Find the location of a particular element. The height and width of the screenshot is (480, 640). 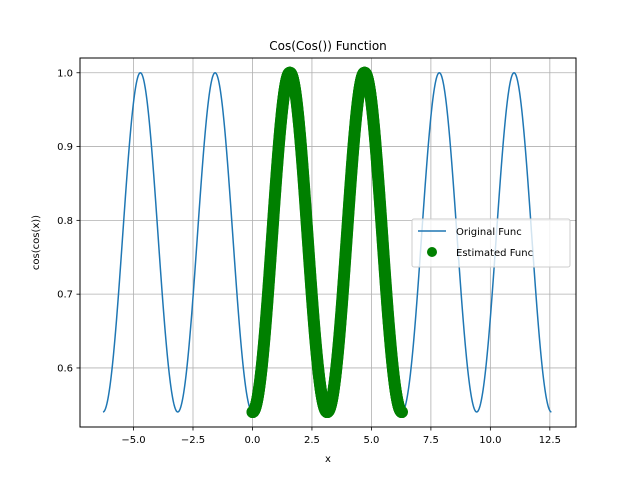

y-tick-label: 0.7 is located at coordinates (65, 295).